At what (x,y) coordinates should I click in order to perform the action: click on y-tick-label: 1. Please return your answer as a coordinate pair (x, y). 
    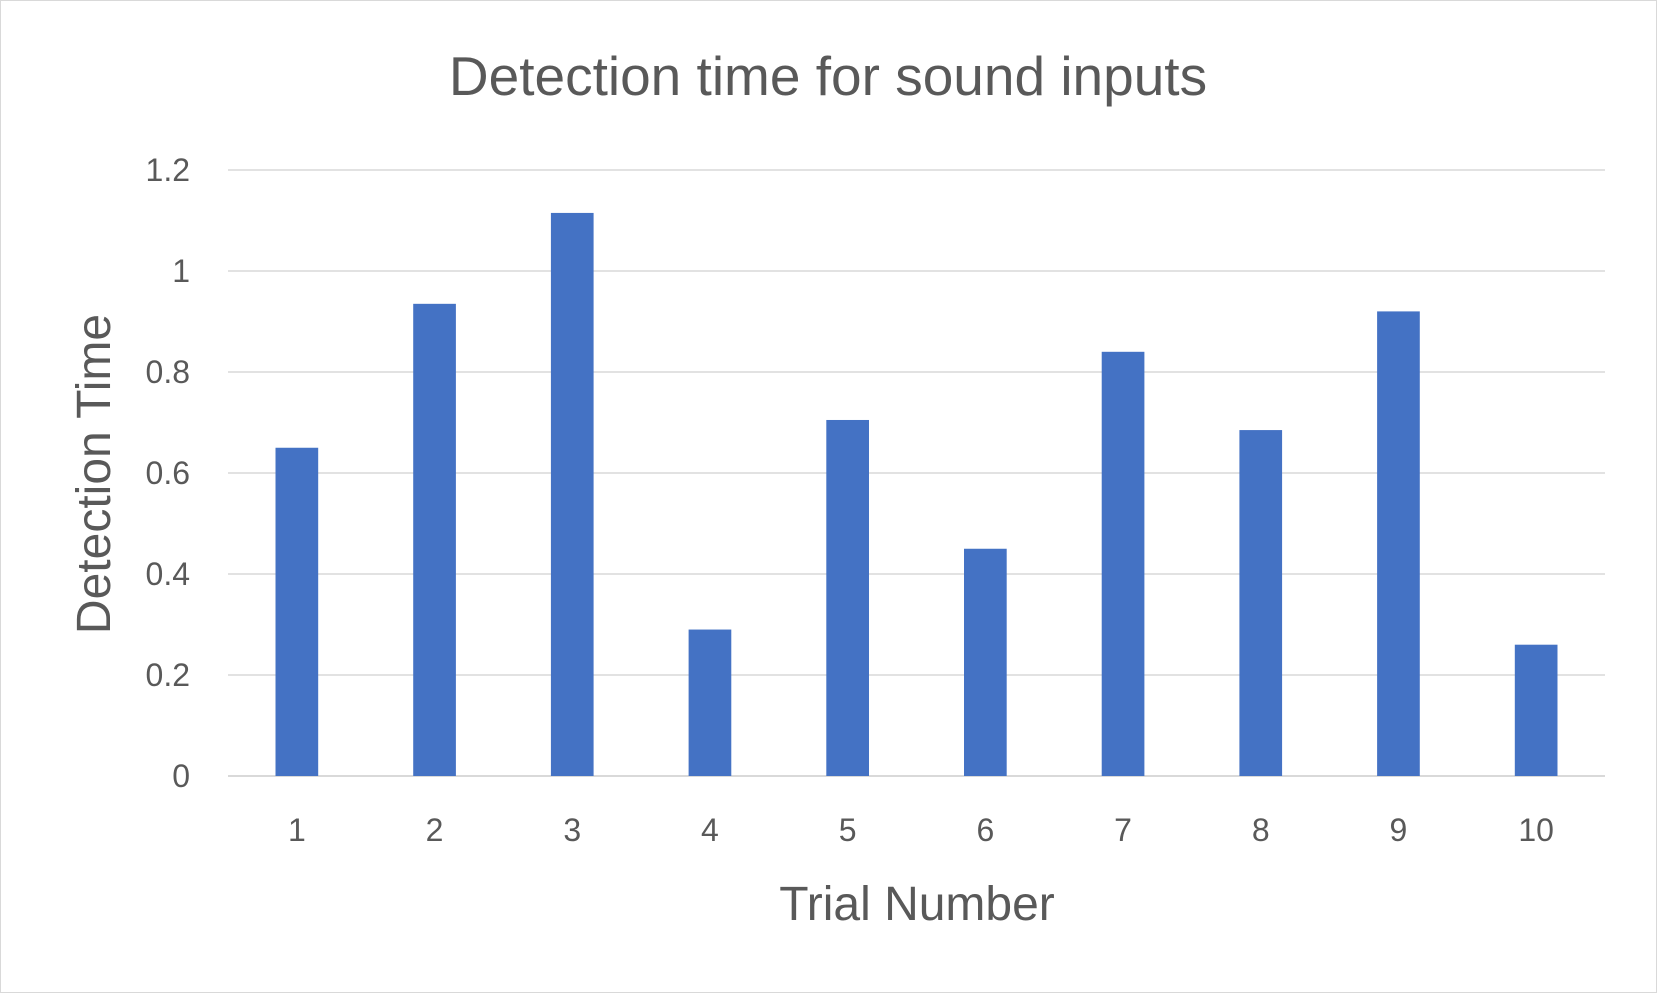
    Looking at the image, I should click on (181, 271).